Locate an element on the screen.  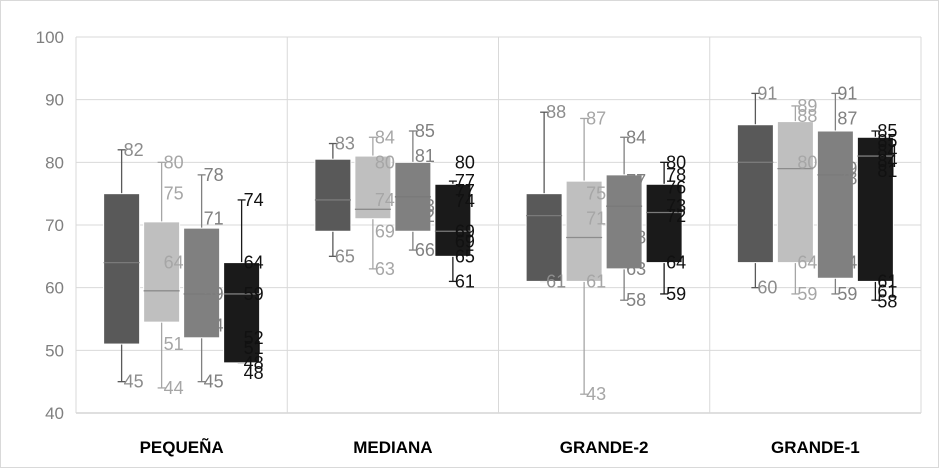
data-label: 63 is located at coordinates (636, 269).